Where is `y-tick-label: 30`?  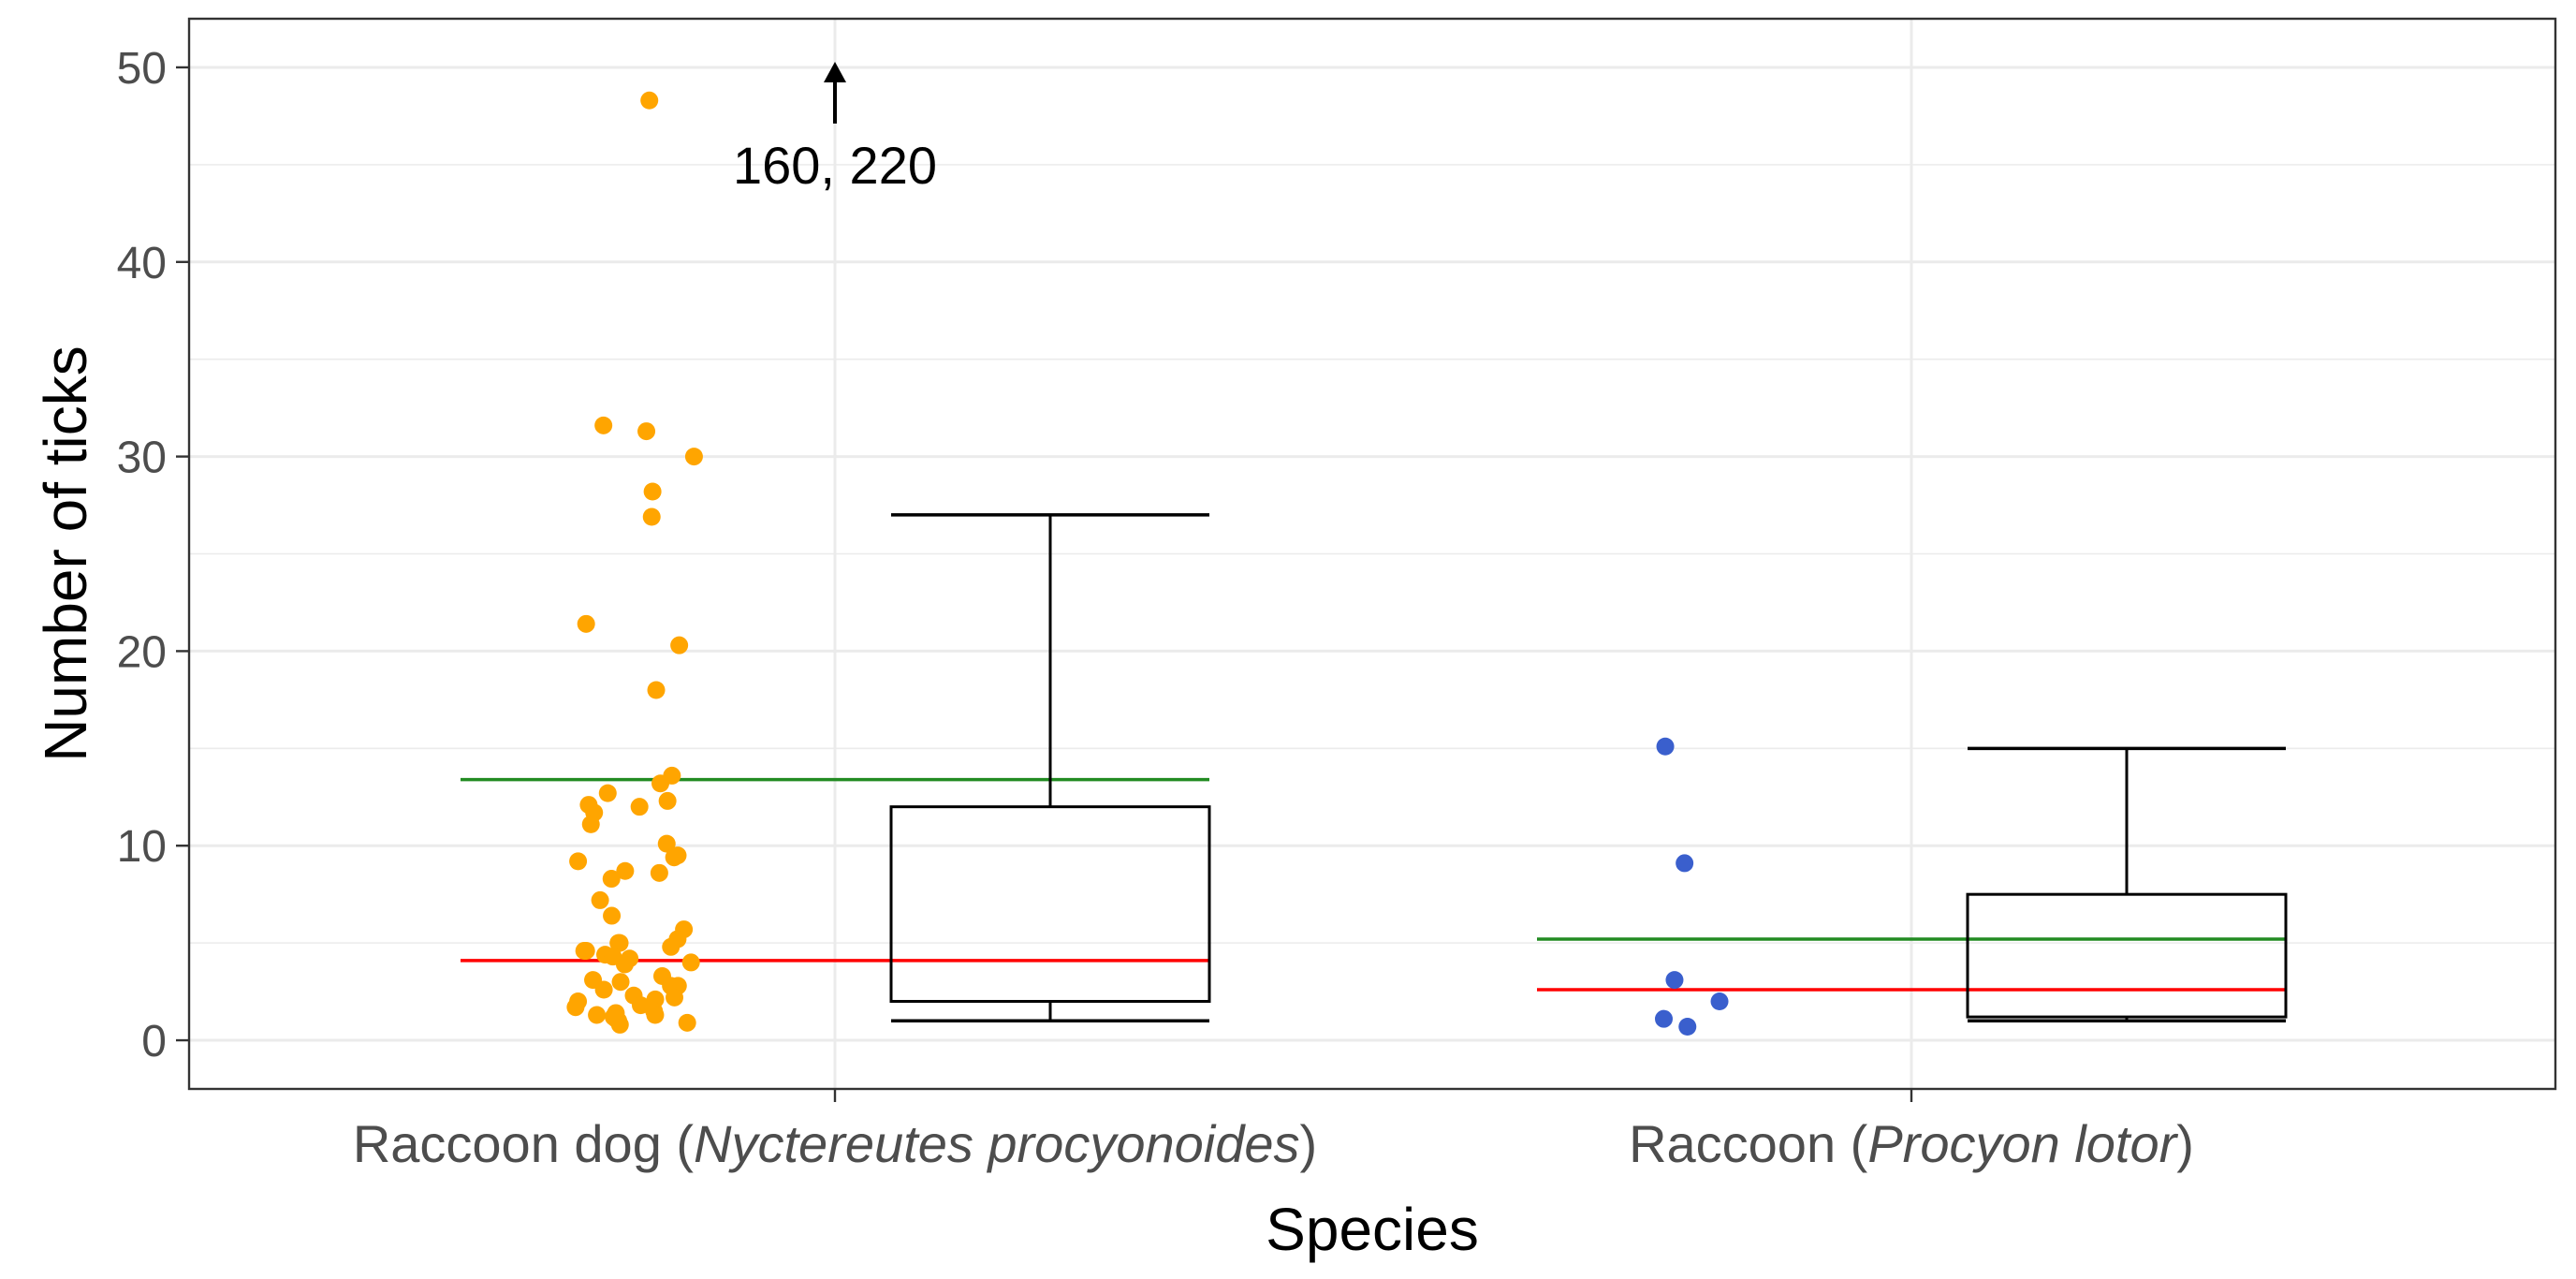
y-tick-label: 30 is located at coordinates (142, 458).